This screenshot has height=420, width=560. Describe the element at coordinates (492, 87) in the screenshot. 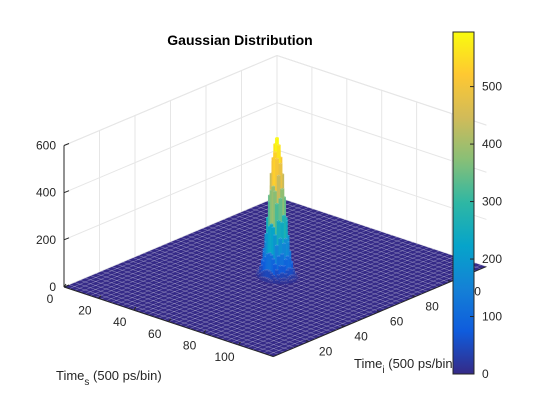

I see `colorbar-tick-label: 500` at that location.